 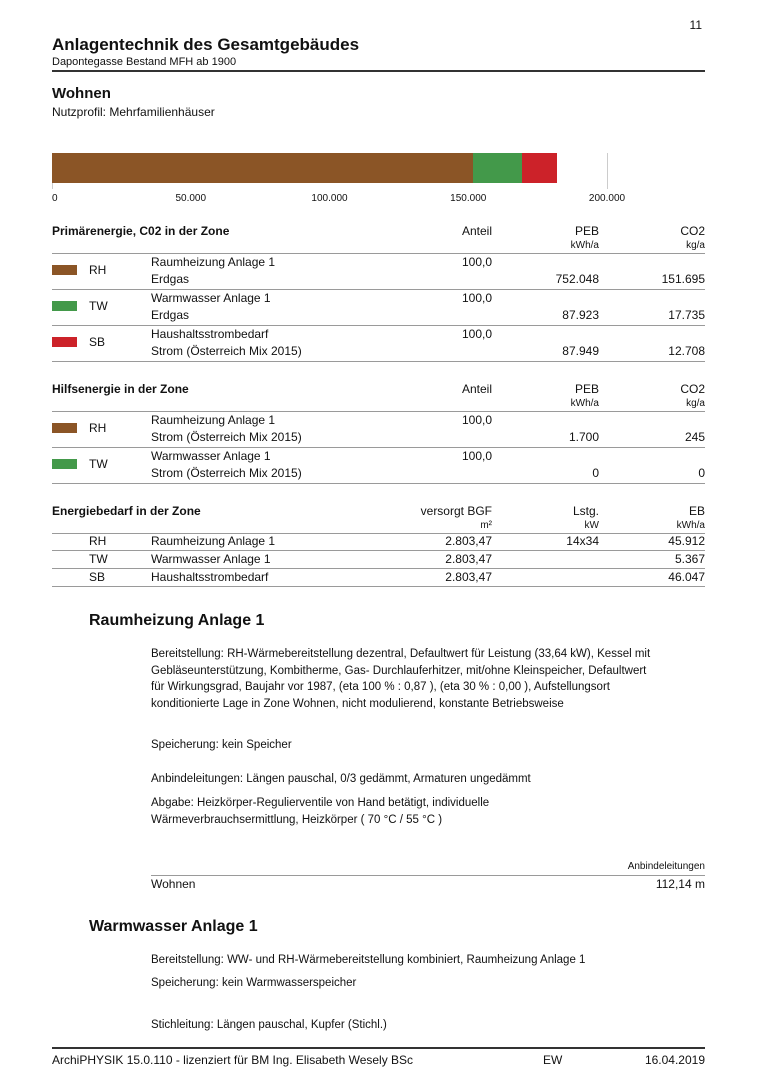 I want to click on tick-label: 50.000, so click(x=191, y=198).